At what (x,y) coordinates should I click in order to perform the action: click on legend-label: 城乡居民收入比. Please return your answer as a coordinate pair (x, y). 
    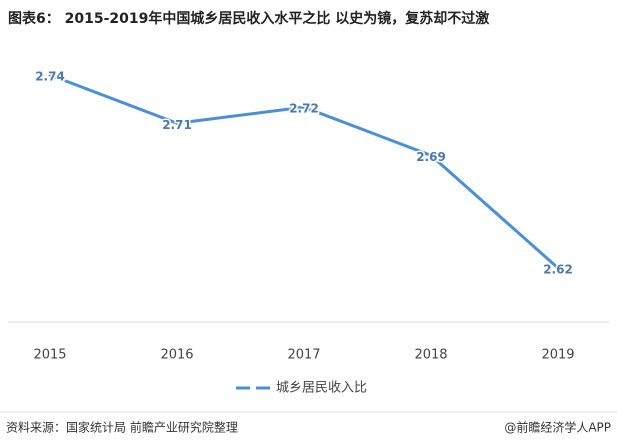
    Looking at the image, I should click on (321, 388).